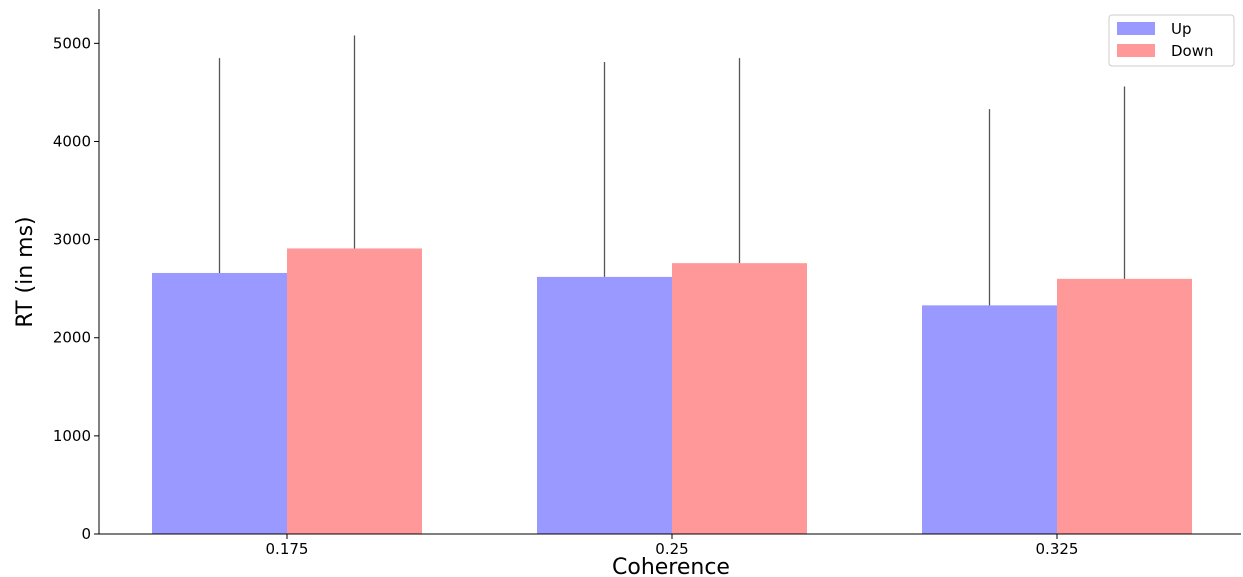  What do you see at coordinates (287, 549) in the screenshot?
I see `x-tick-label: 0.175` at bounding box center [287, 549].